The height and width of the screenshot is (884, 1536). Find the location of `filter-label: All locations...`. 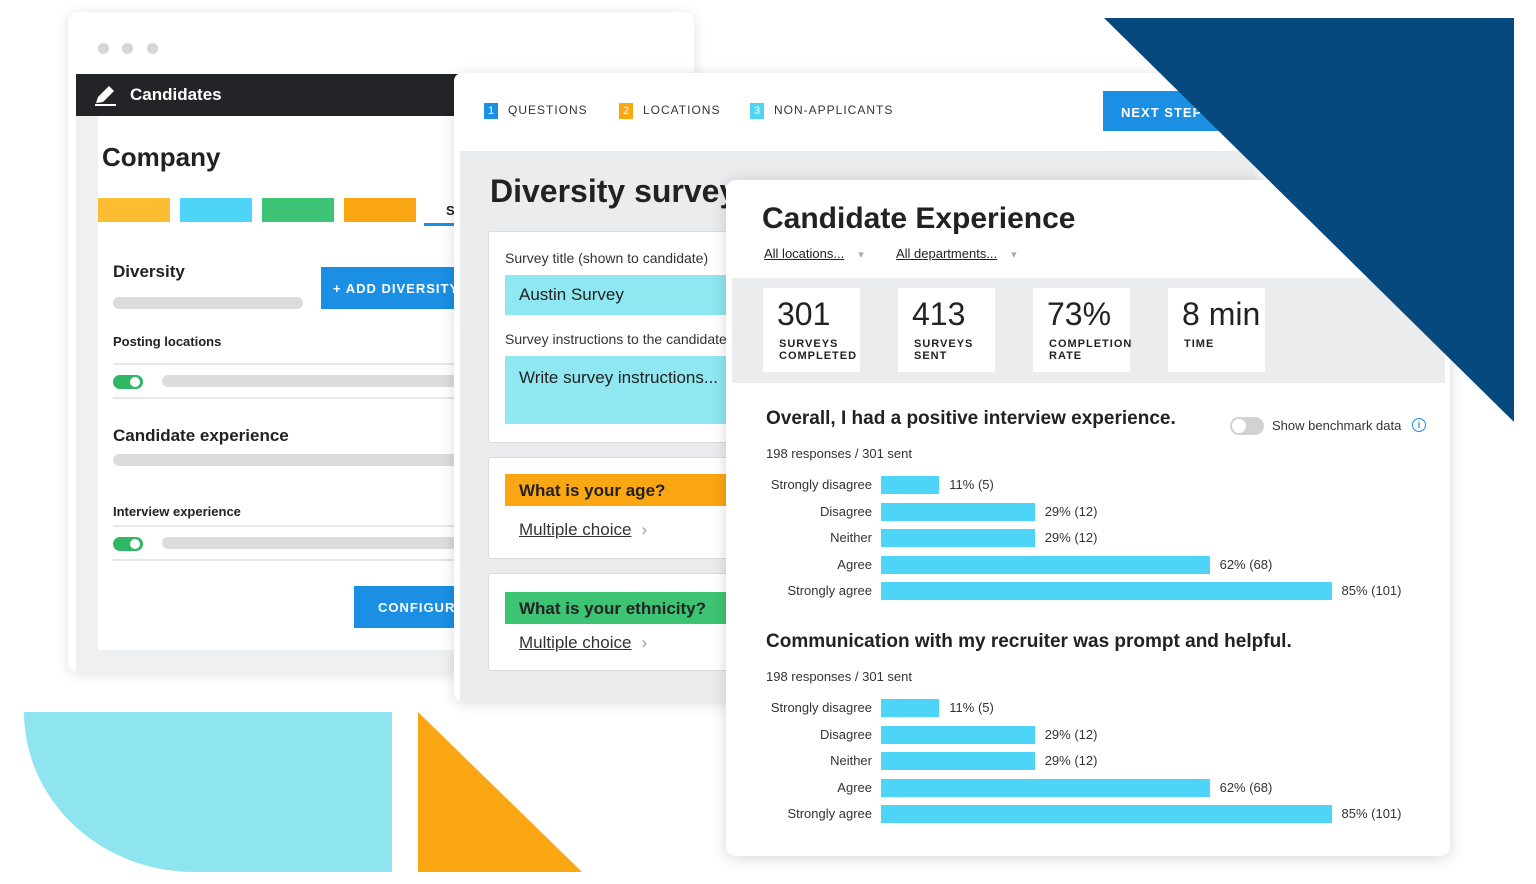

filter-label: All locations... is located at coordinates (804, 253).